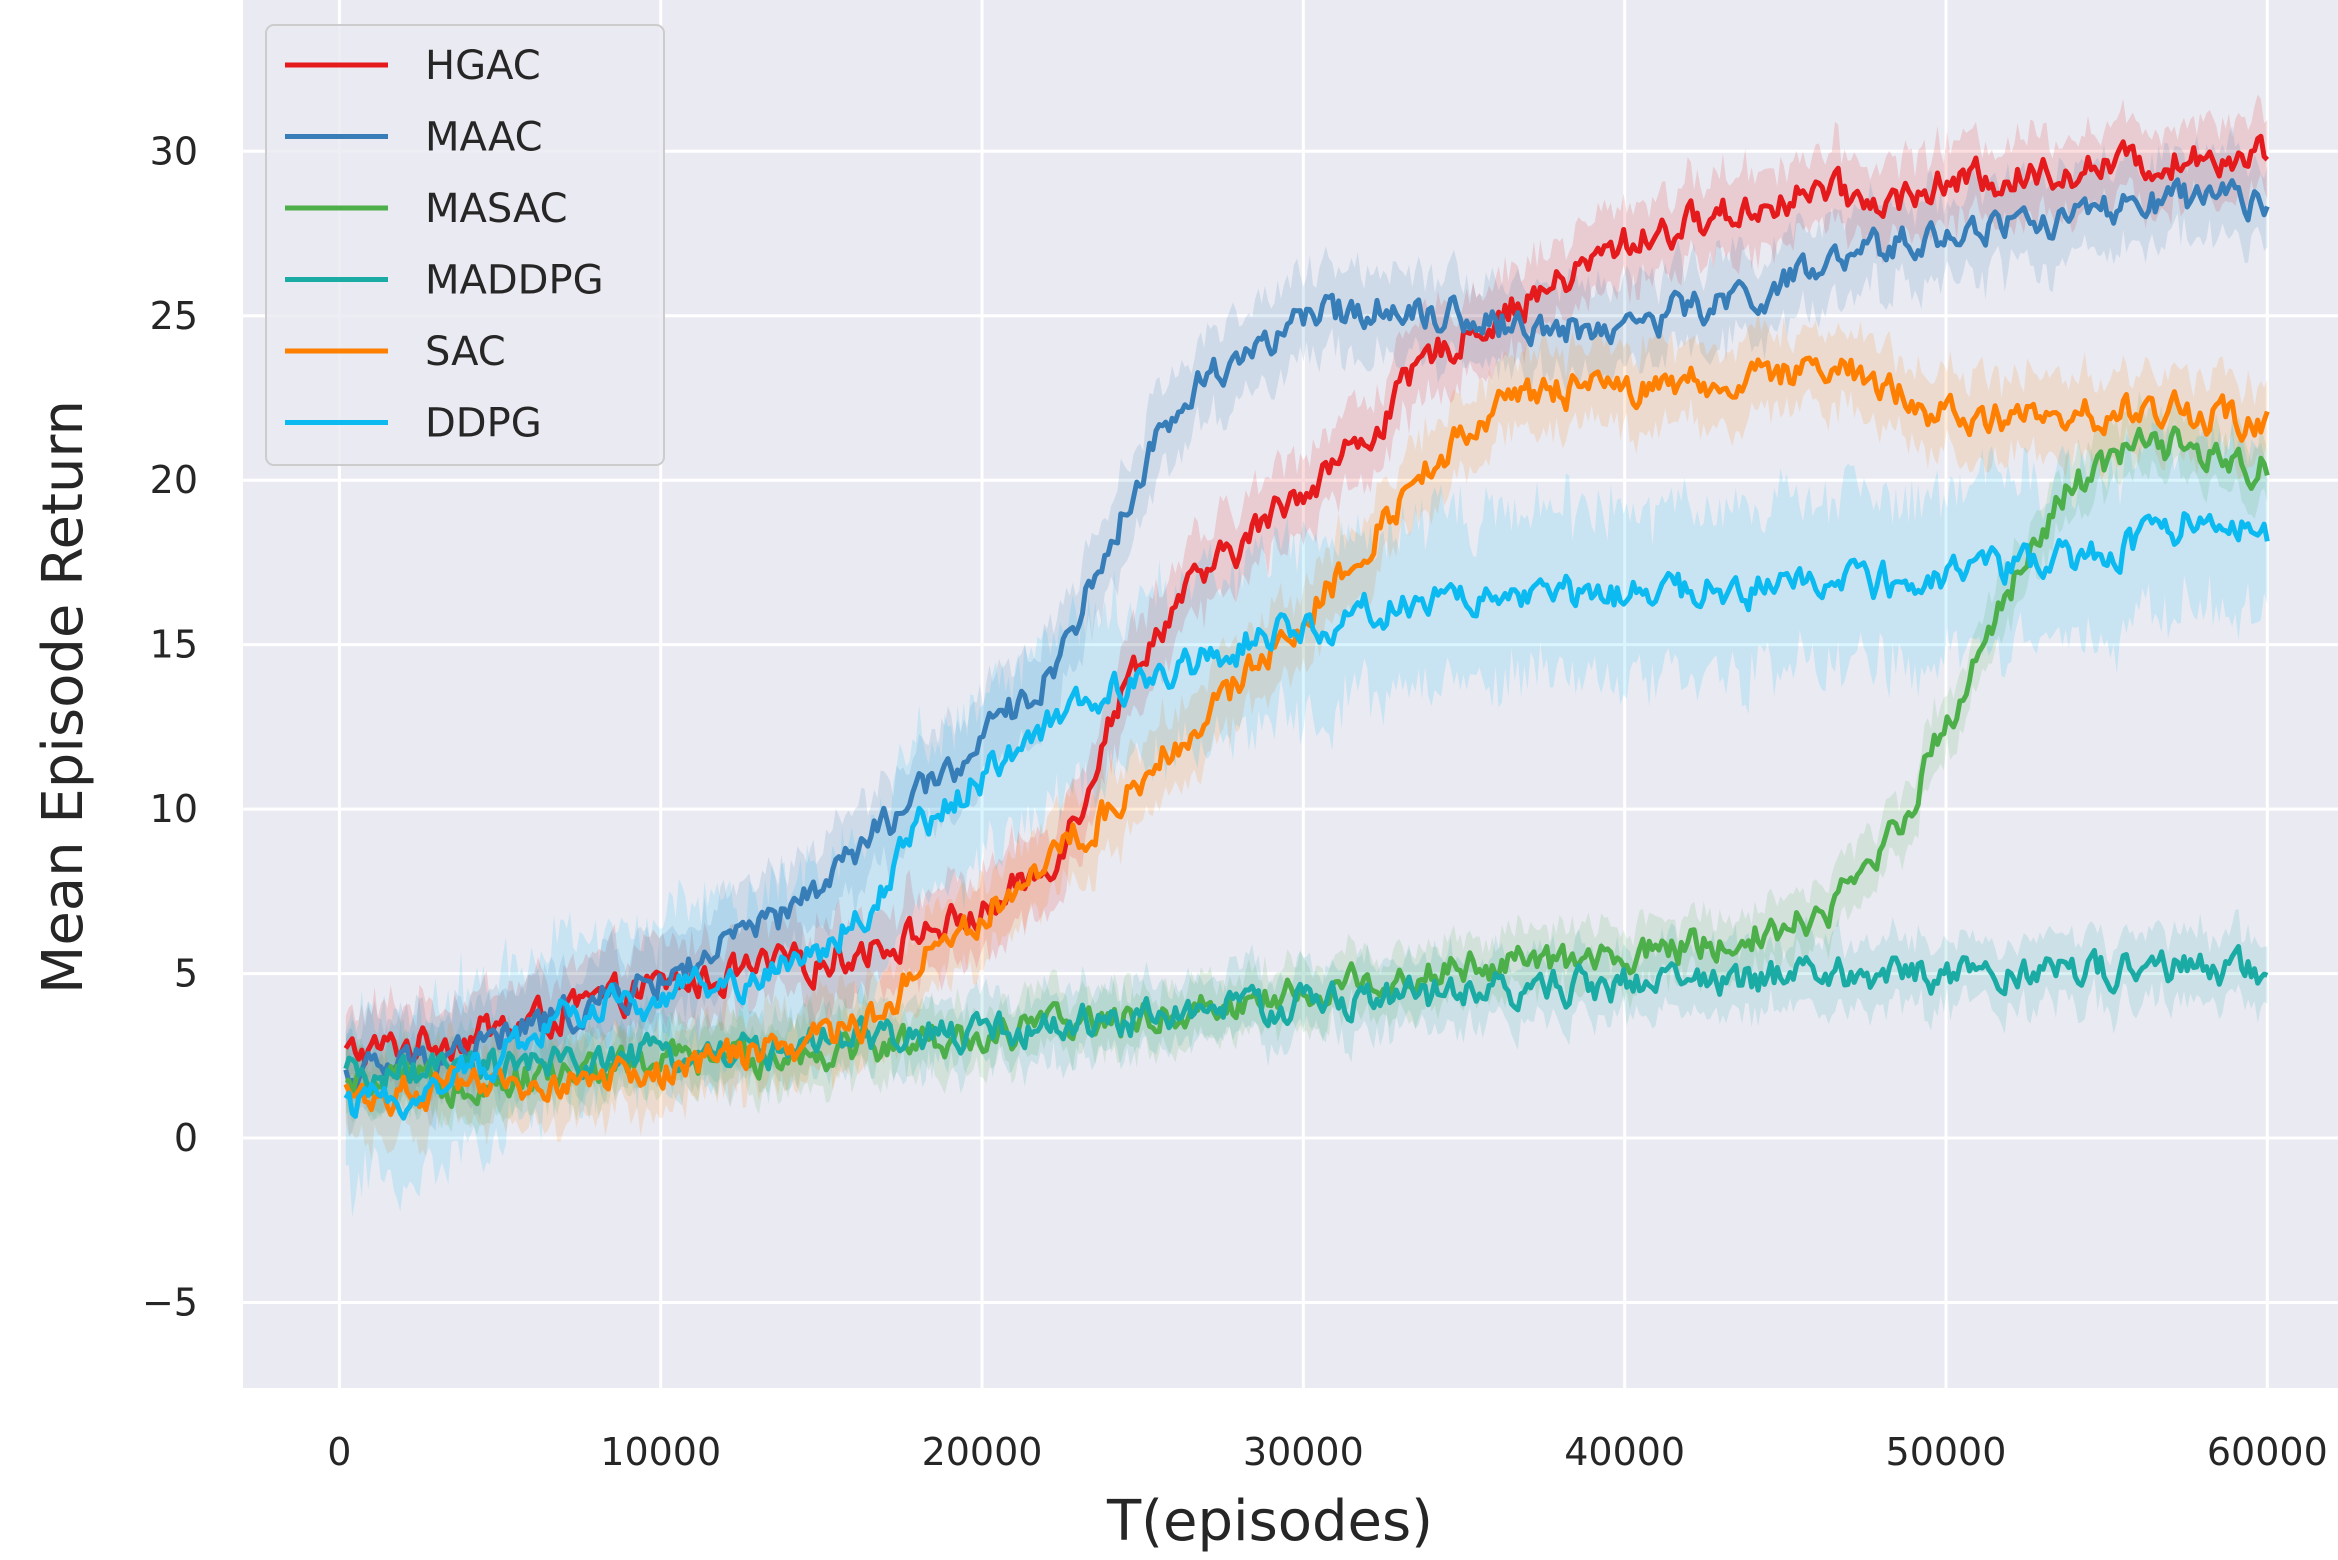  I want to click on legend: HGAC MAAC MASAC MADDPG SAC DDPG, so click(465, 245).